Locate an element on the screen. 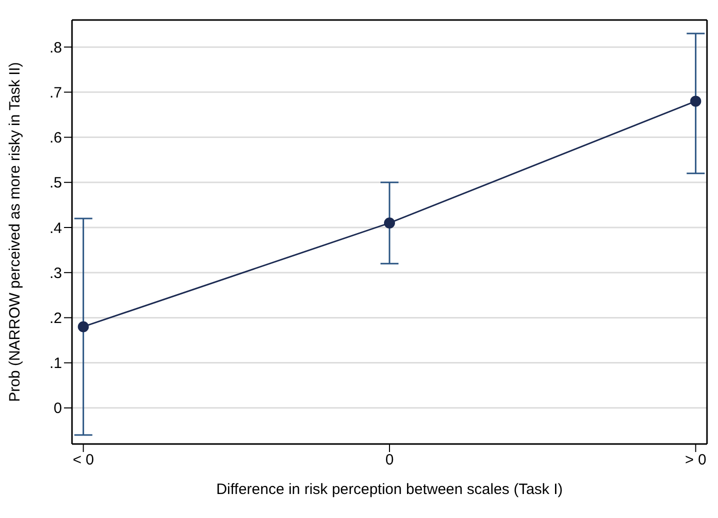 Image resolution: width=718 pixels, height=518 pixels. y-tick-label: .4 is located at coordinates (55, 228).